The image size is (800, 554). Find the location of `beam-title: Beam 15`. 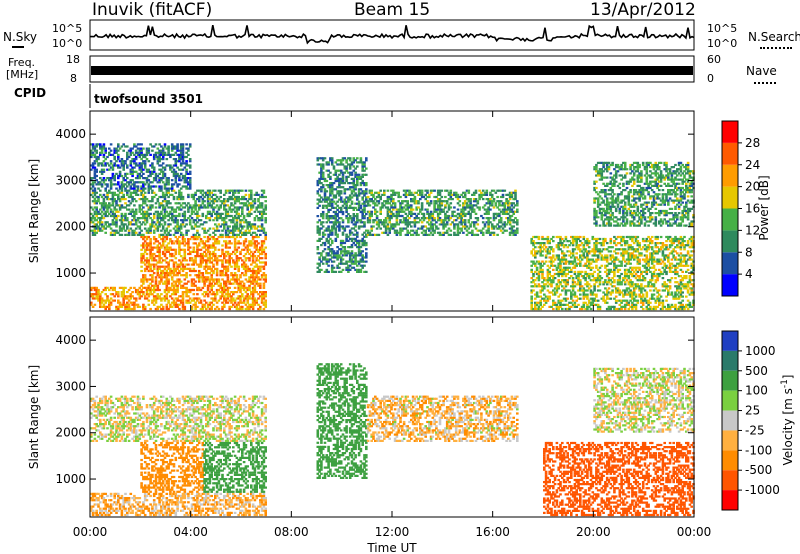

beam-title: Beam 15 is located at coordinates (392, 10).